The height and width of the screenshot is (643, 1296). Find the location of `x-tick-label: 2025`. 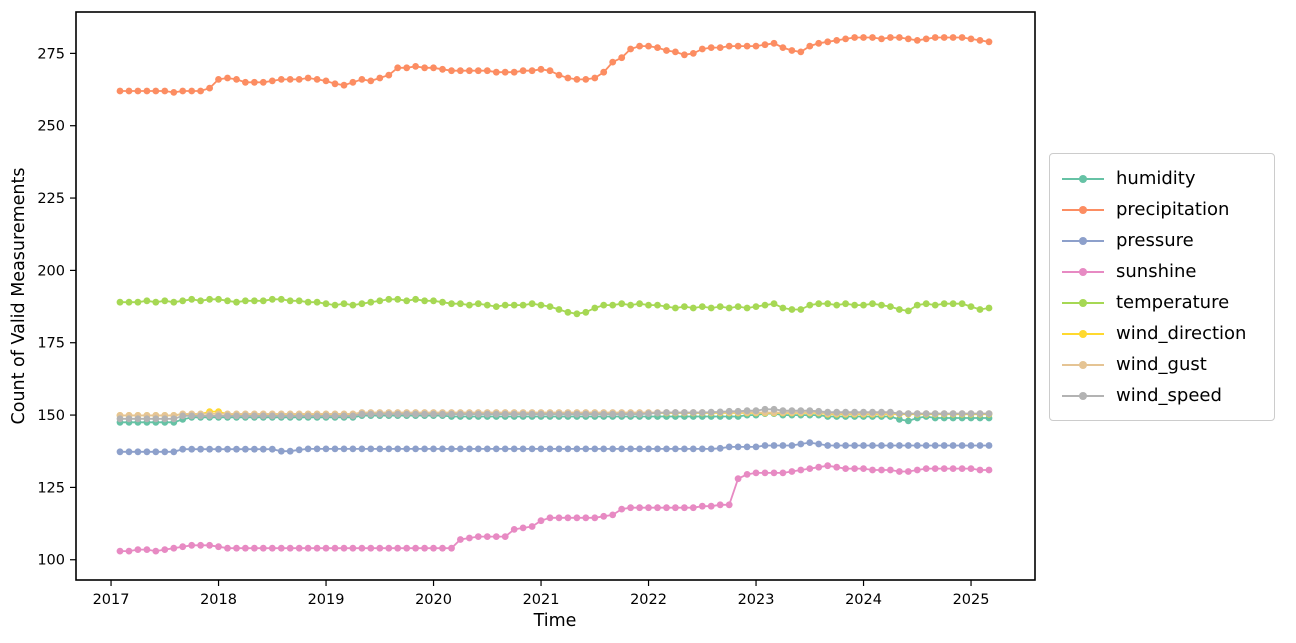

x-tick-label: 2025 is located at coordinates (971, 600).